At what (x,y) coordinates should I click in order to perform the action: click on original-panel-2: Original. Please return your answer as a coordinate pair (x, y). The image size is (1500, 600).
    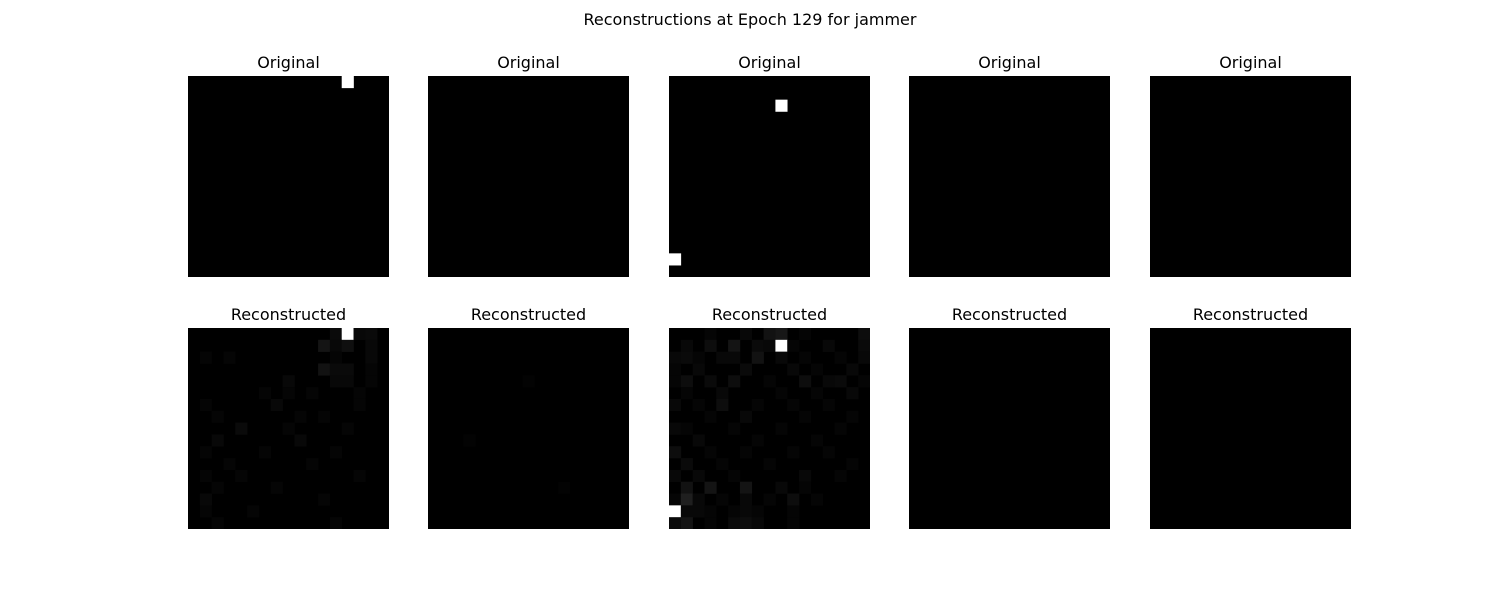
    Looking at the image, I should click on (528, 164).